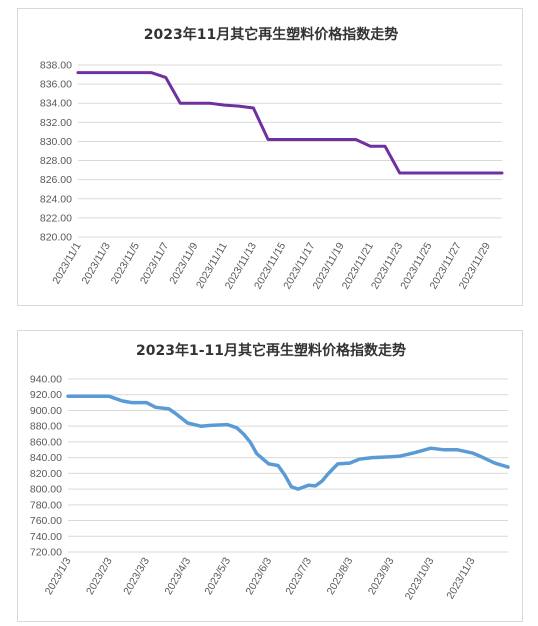 This screenshot has width=538, height=626. I want to click on y-tick-label: 860.00, so click(46, 442).